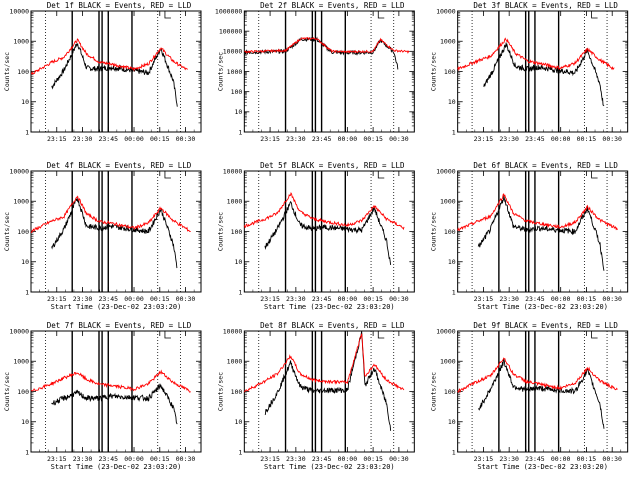 This screenshot has height=480, width=640. What do you see at coordinates (545, 165) in the screenshot?
I see `panel-title: Det 6f BLACK = Events, RED = LLD` at bounding box center [545, 165].